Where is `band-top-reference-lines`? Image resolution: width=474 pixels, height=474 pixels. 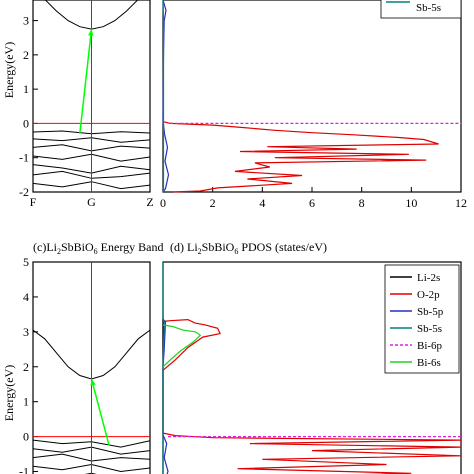
band-top-reference-lines is located at coordinates (91, 96).